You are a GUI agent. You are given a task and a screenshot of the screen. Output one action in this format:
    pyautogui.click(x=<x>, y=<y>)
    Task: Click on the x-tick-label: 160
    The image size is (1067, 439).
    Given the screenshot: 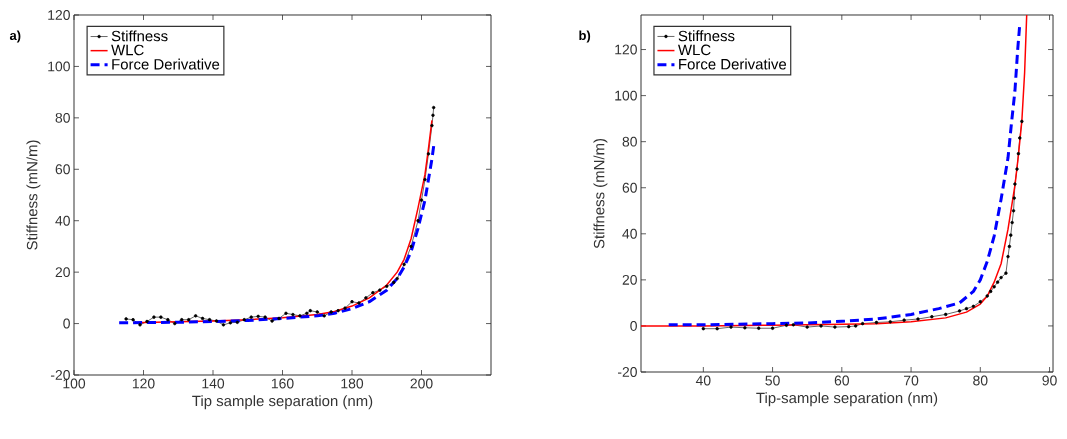 What is the action you would take?
    pyautogui.click(x=282, y=383)
    